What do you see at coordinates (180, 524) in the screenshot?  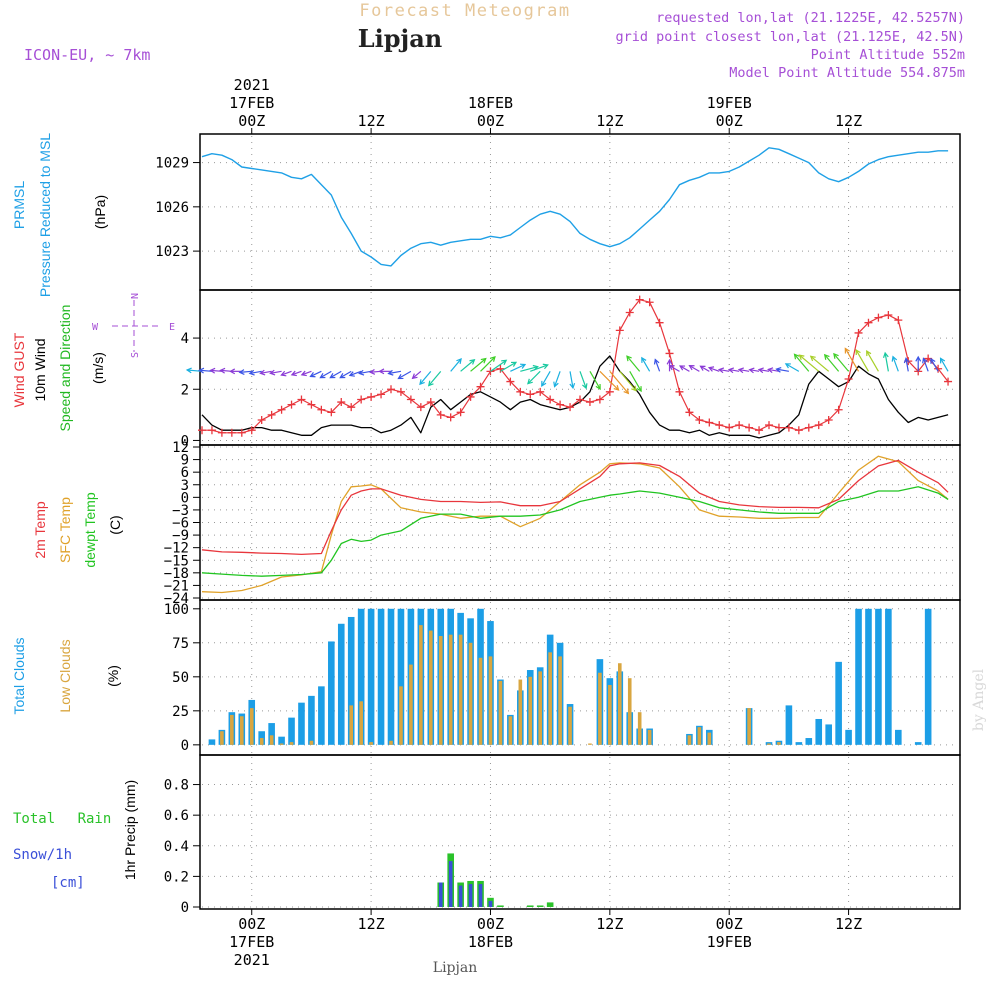 I see `ytick-label-temperature: −6` at bounding box center [180, 524].